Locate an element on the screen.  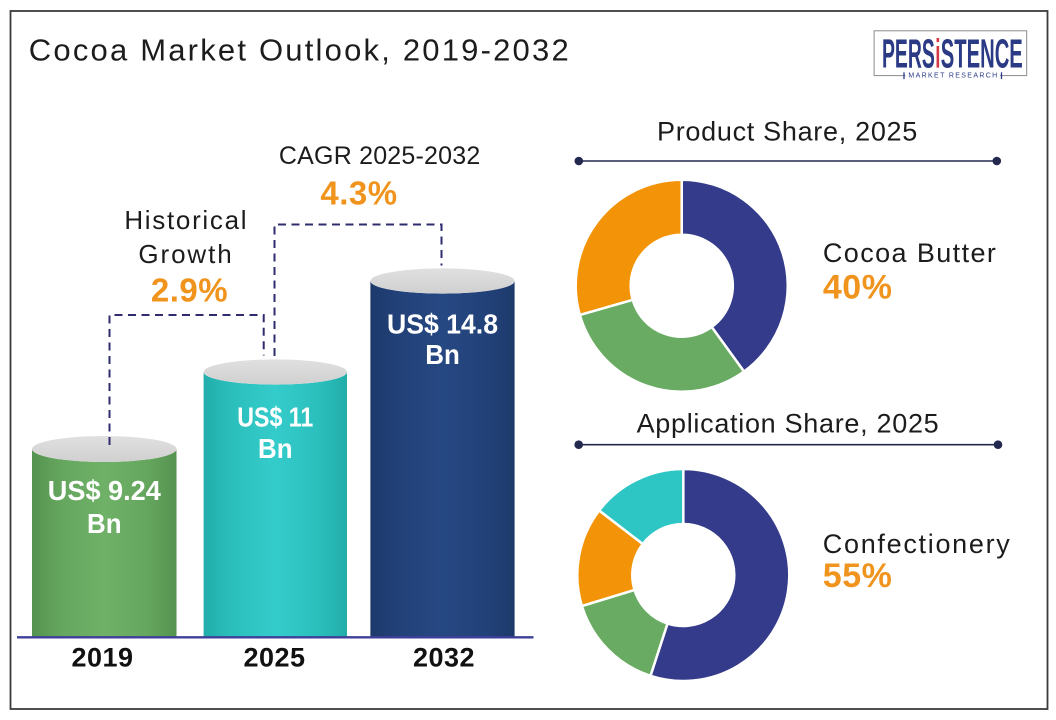
svg-text: 2025 is located at coordinates (274, 658).